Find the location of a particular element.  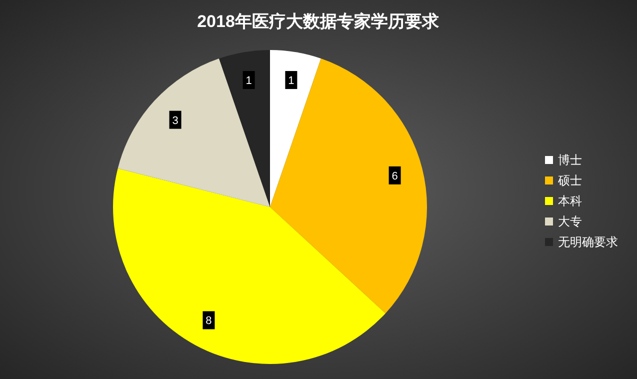

legend-label: 大专 is located at coordinates (570, 221).